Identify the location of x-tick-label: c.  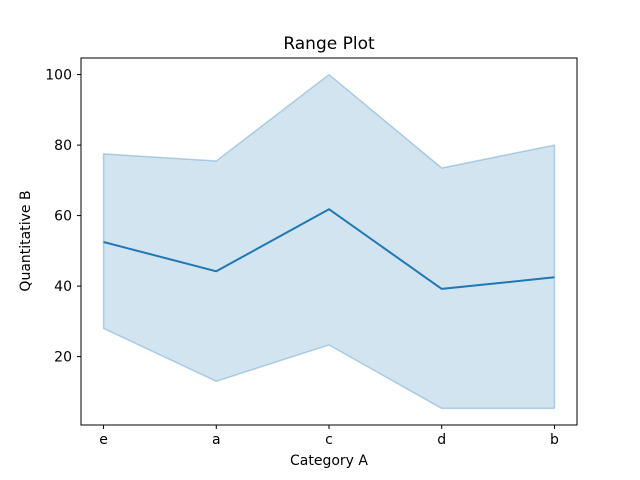
(329, 440).